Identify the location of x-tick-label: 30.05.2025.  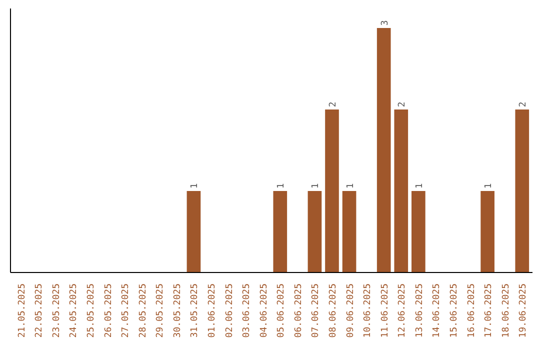
(177, 310).